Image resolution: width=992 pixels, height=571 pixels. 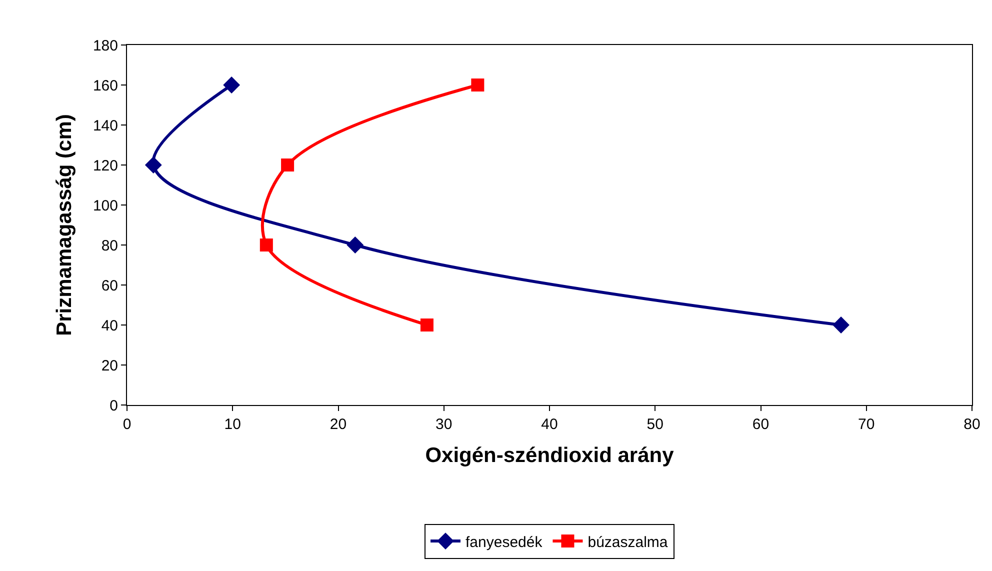 I want to click on y-tick-label: 40, so click(x=109, y=325).